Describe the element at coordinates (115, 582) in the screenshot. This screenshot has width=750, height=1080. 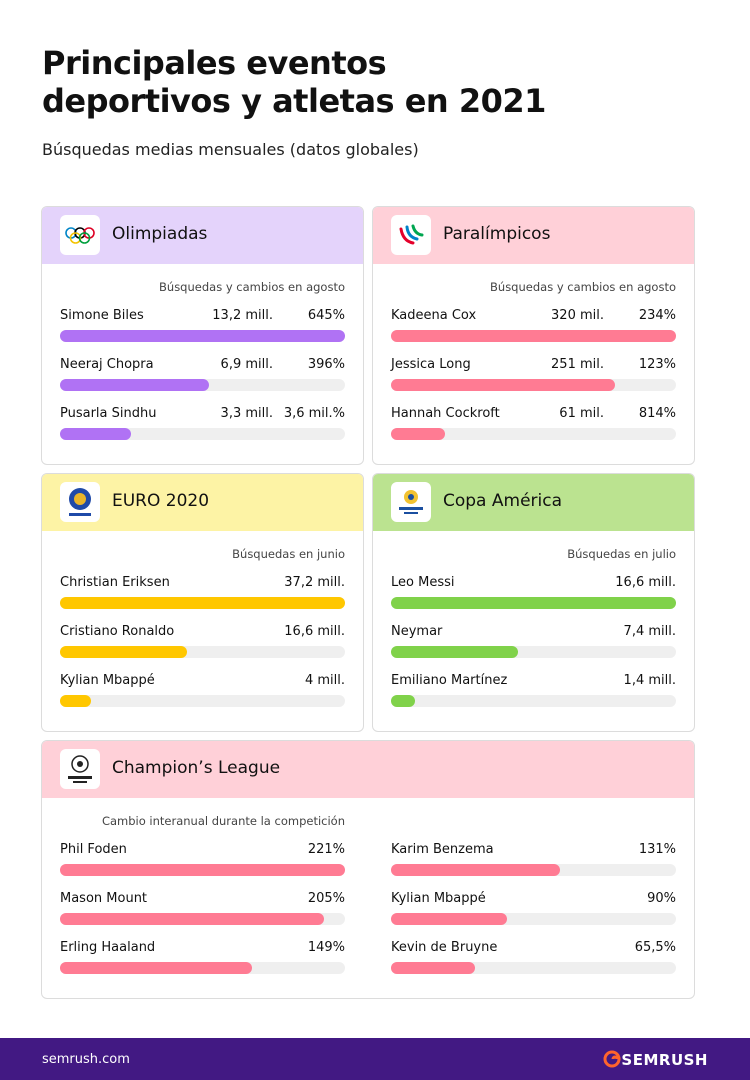
I see `row-name: Christian Eriksen` at that location.